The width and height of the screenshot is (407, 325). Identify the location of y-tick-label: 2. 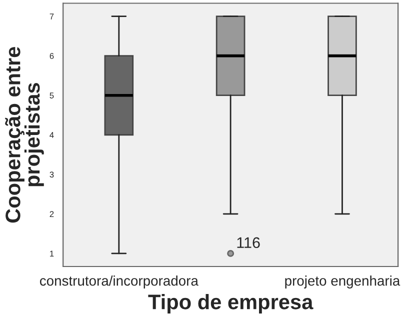
(52, 214).